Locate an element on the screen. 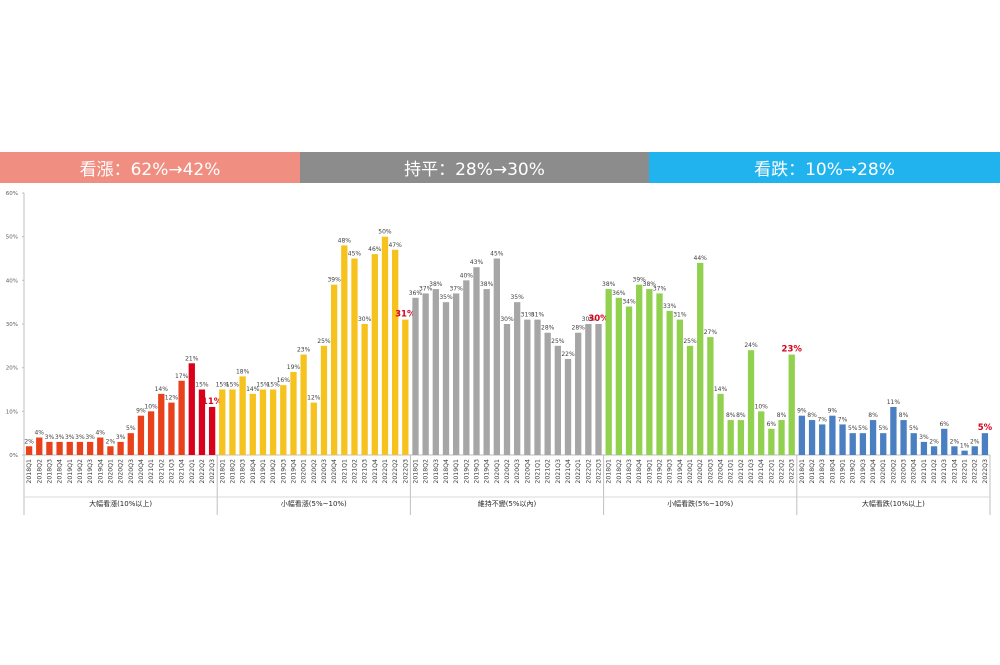 Image resolution: width=1000 pixels, height=665 pixels. bar-value-label: 16% is located at coordinates (284, 380).